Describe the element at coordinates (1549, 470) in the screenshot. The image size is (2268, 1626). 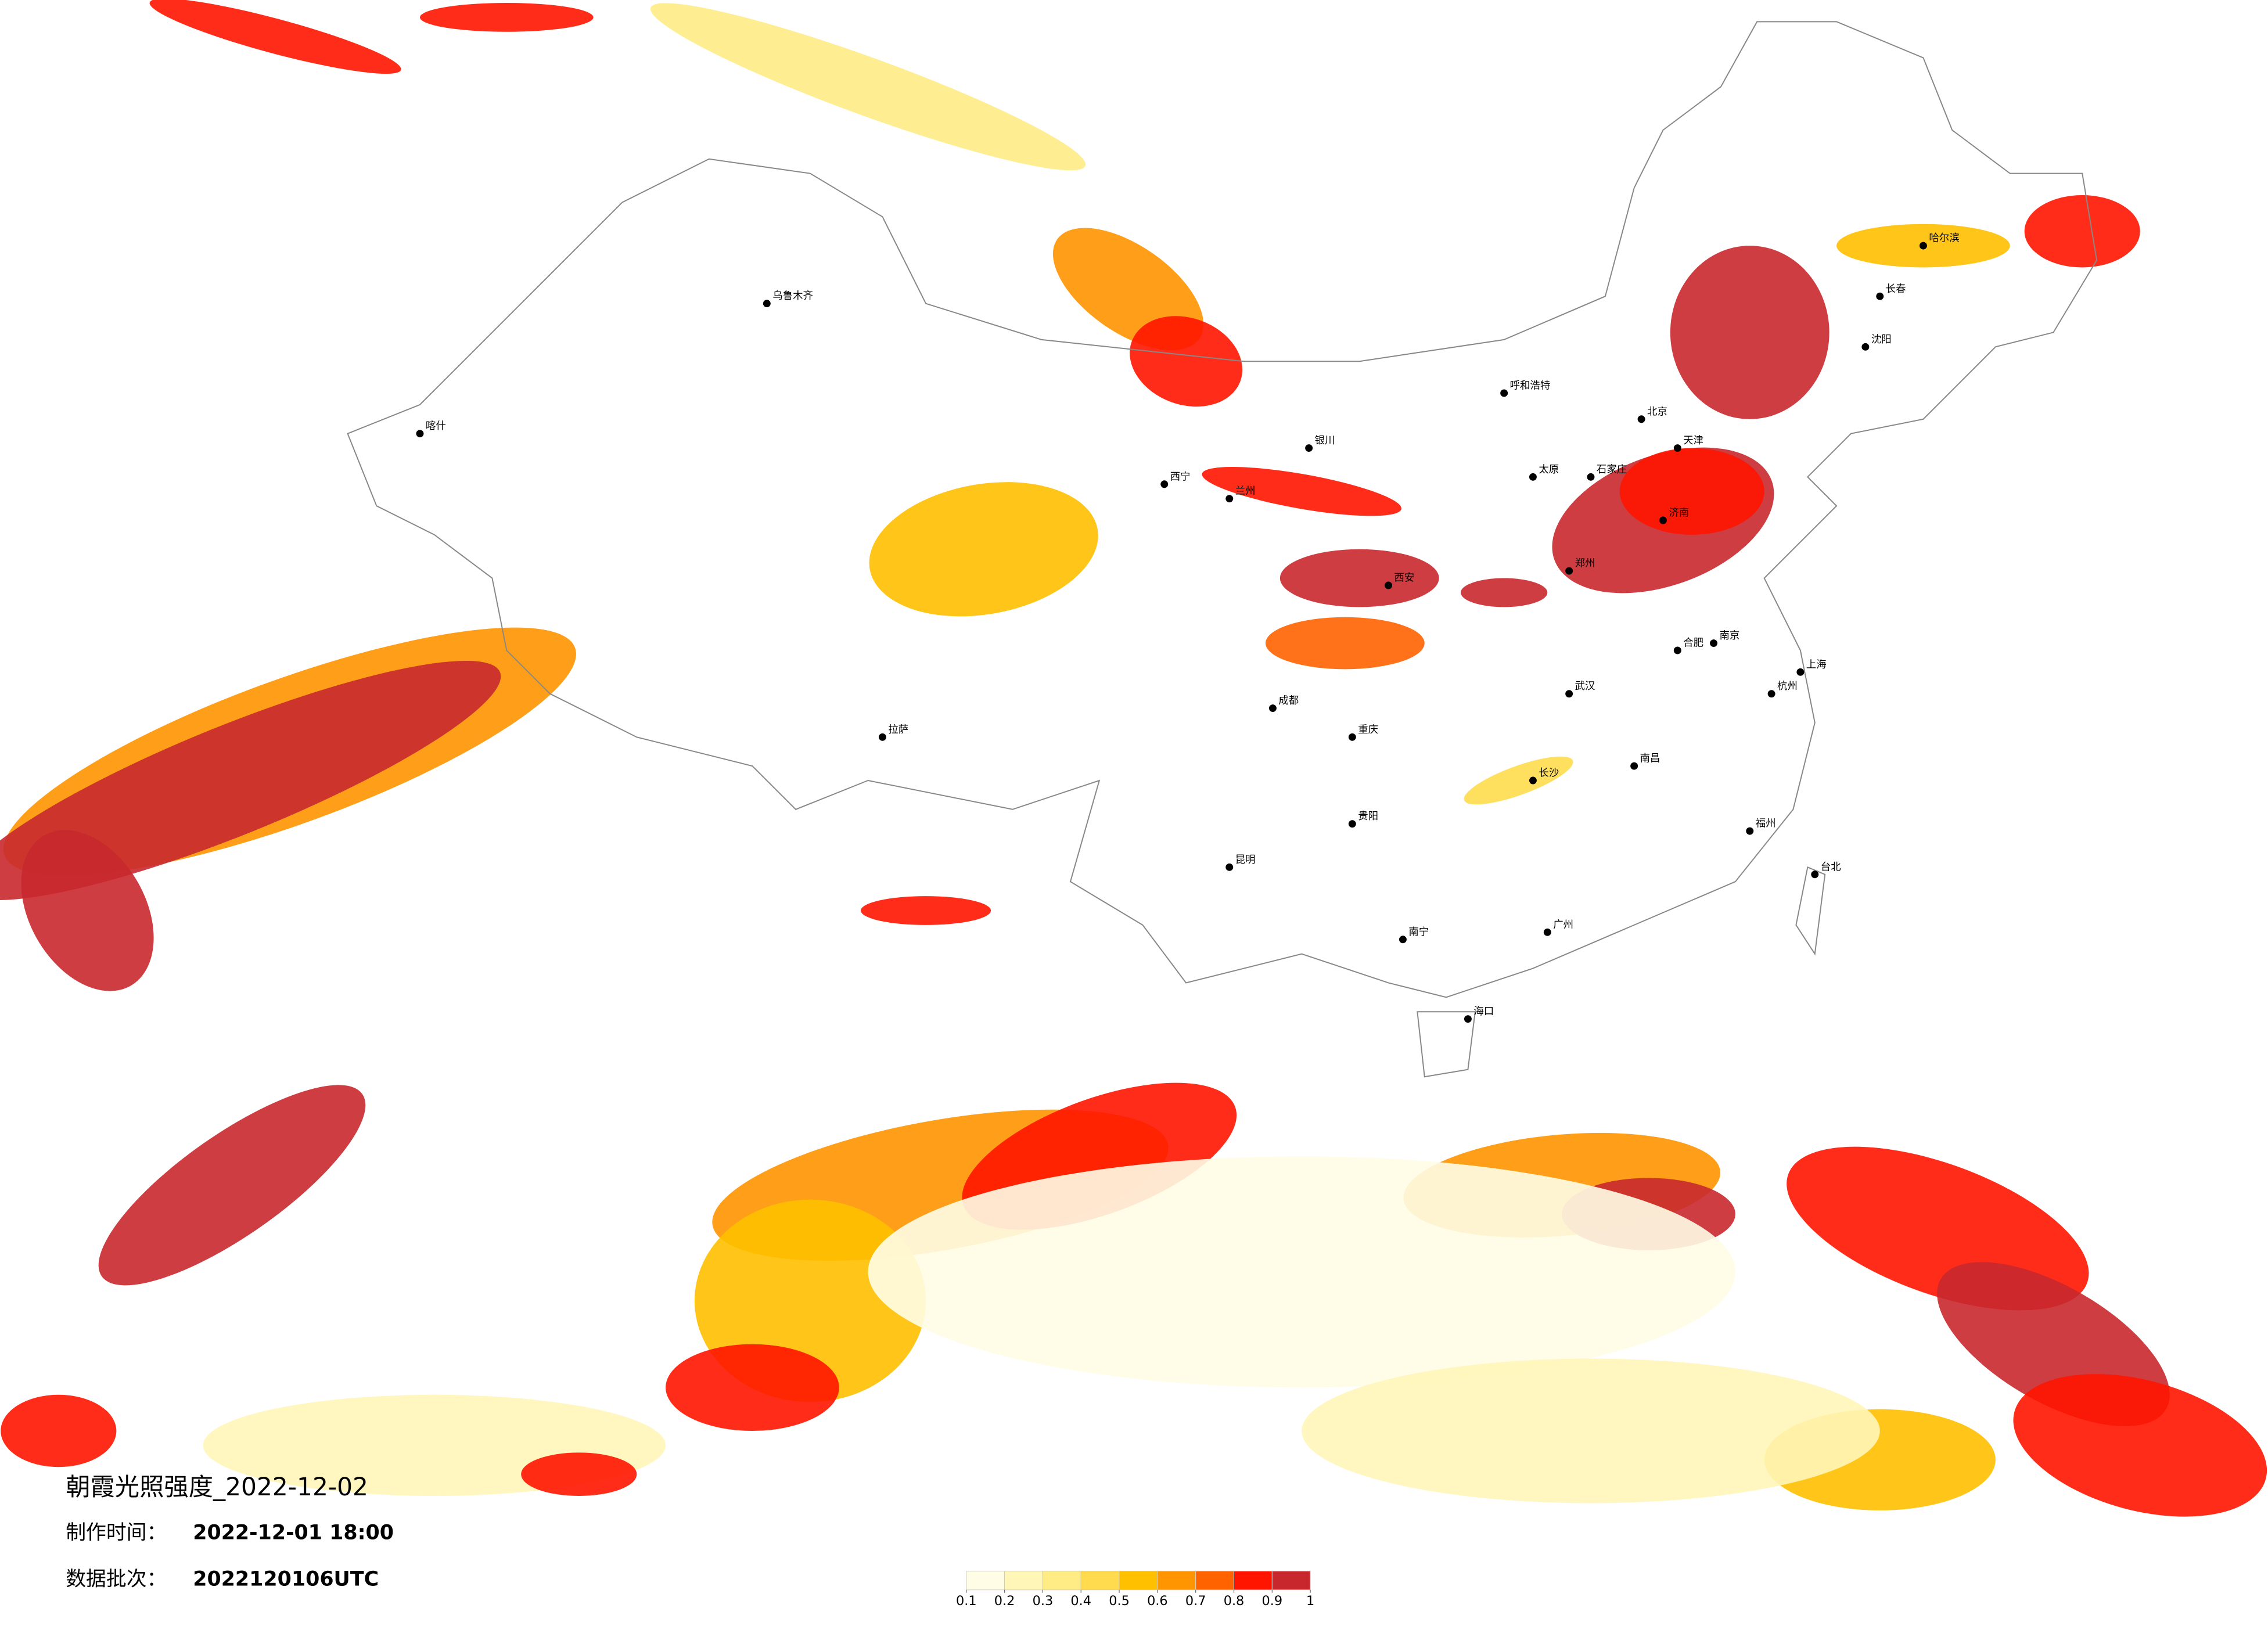
I see `city-label: 太原` at that location.